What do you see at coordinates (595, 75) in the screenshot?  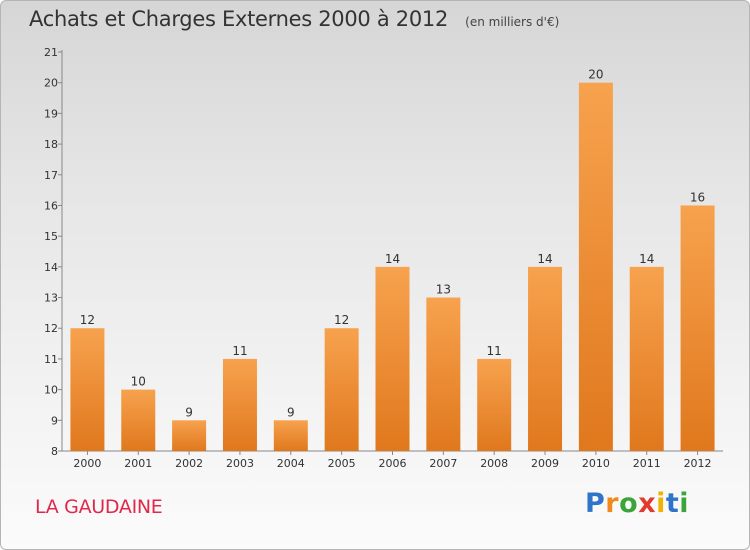 I see `value-label-2010: 20` at bounding box center [595, 75].